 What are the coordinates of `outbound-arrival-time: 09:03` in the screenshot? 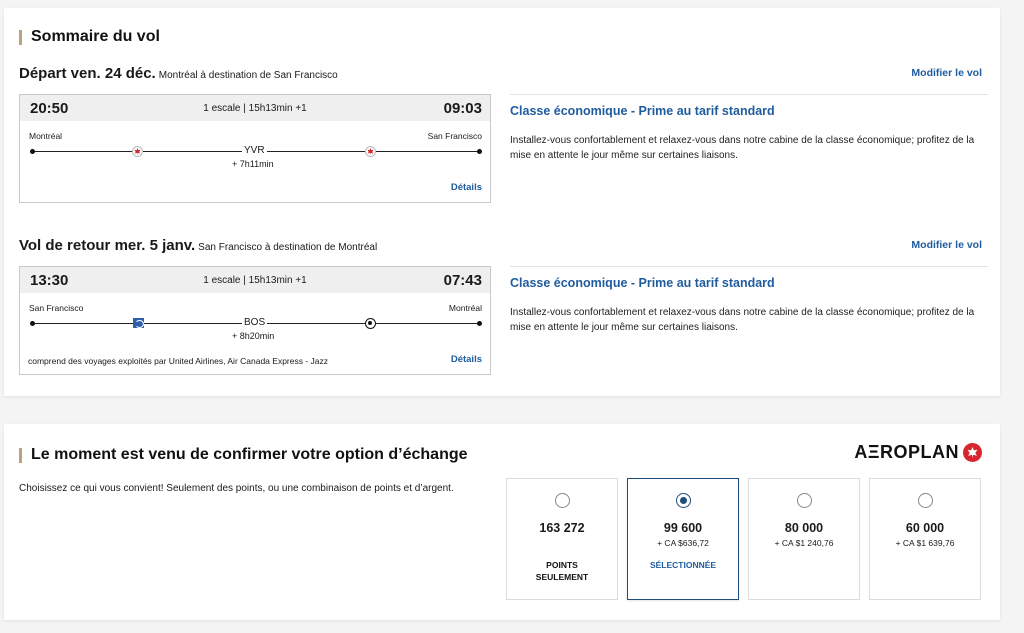 It's located at (462, 108).